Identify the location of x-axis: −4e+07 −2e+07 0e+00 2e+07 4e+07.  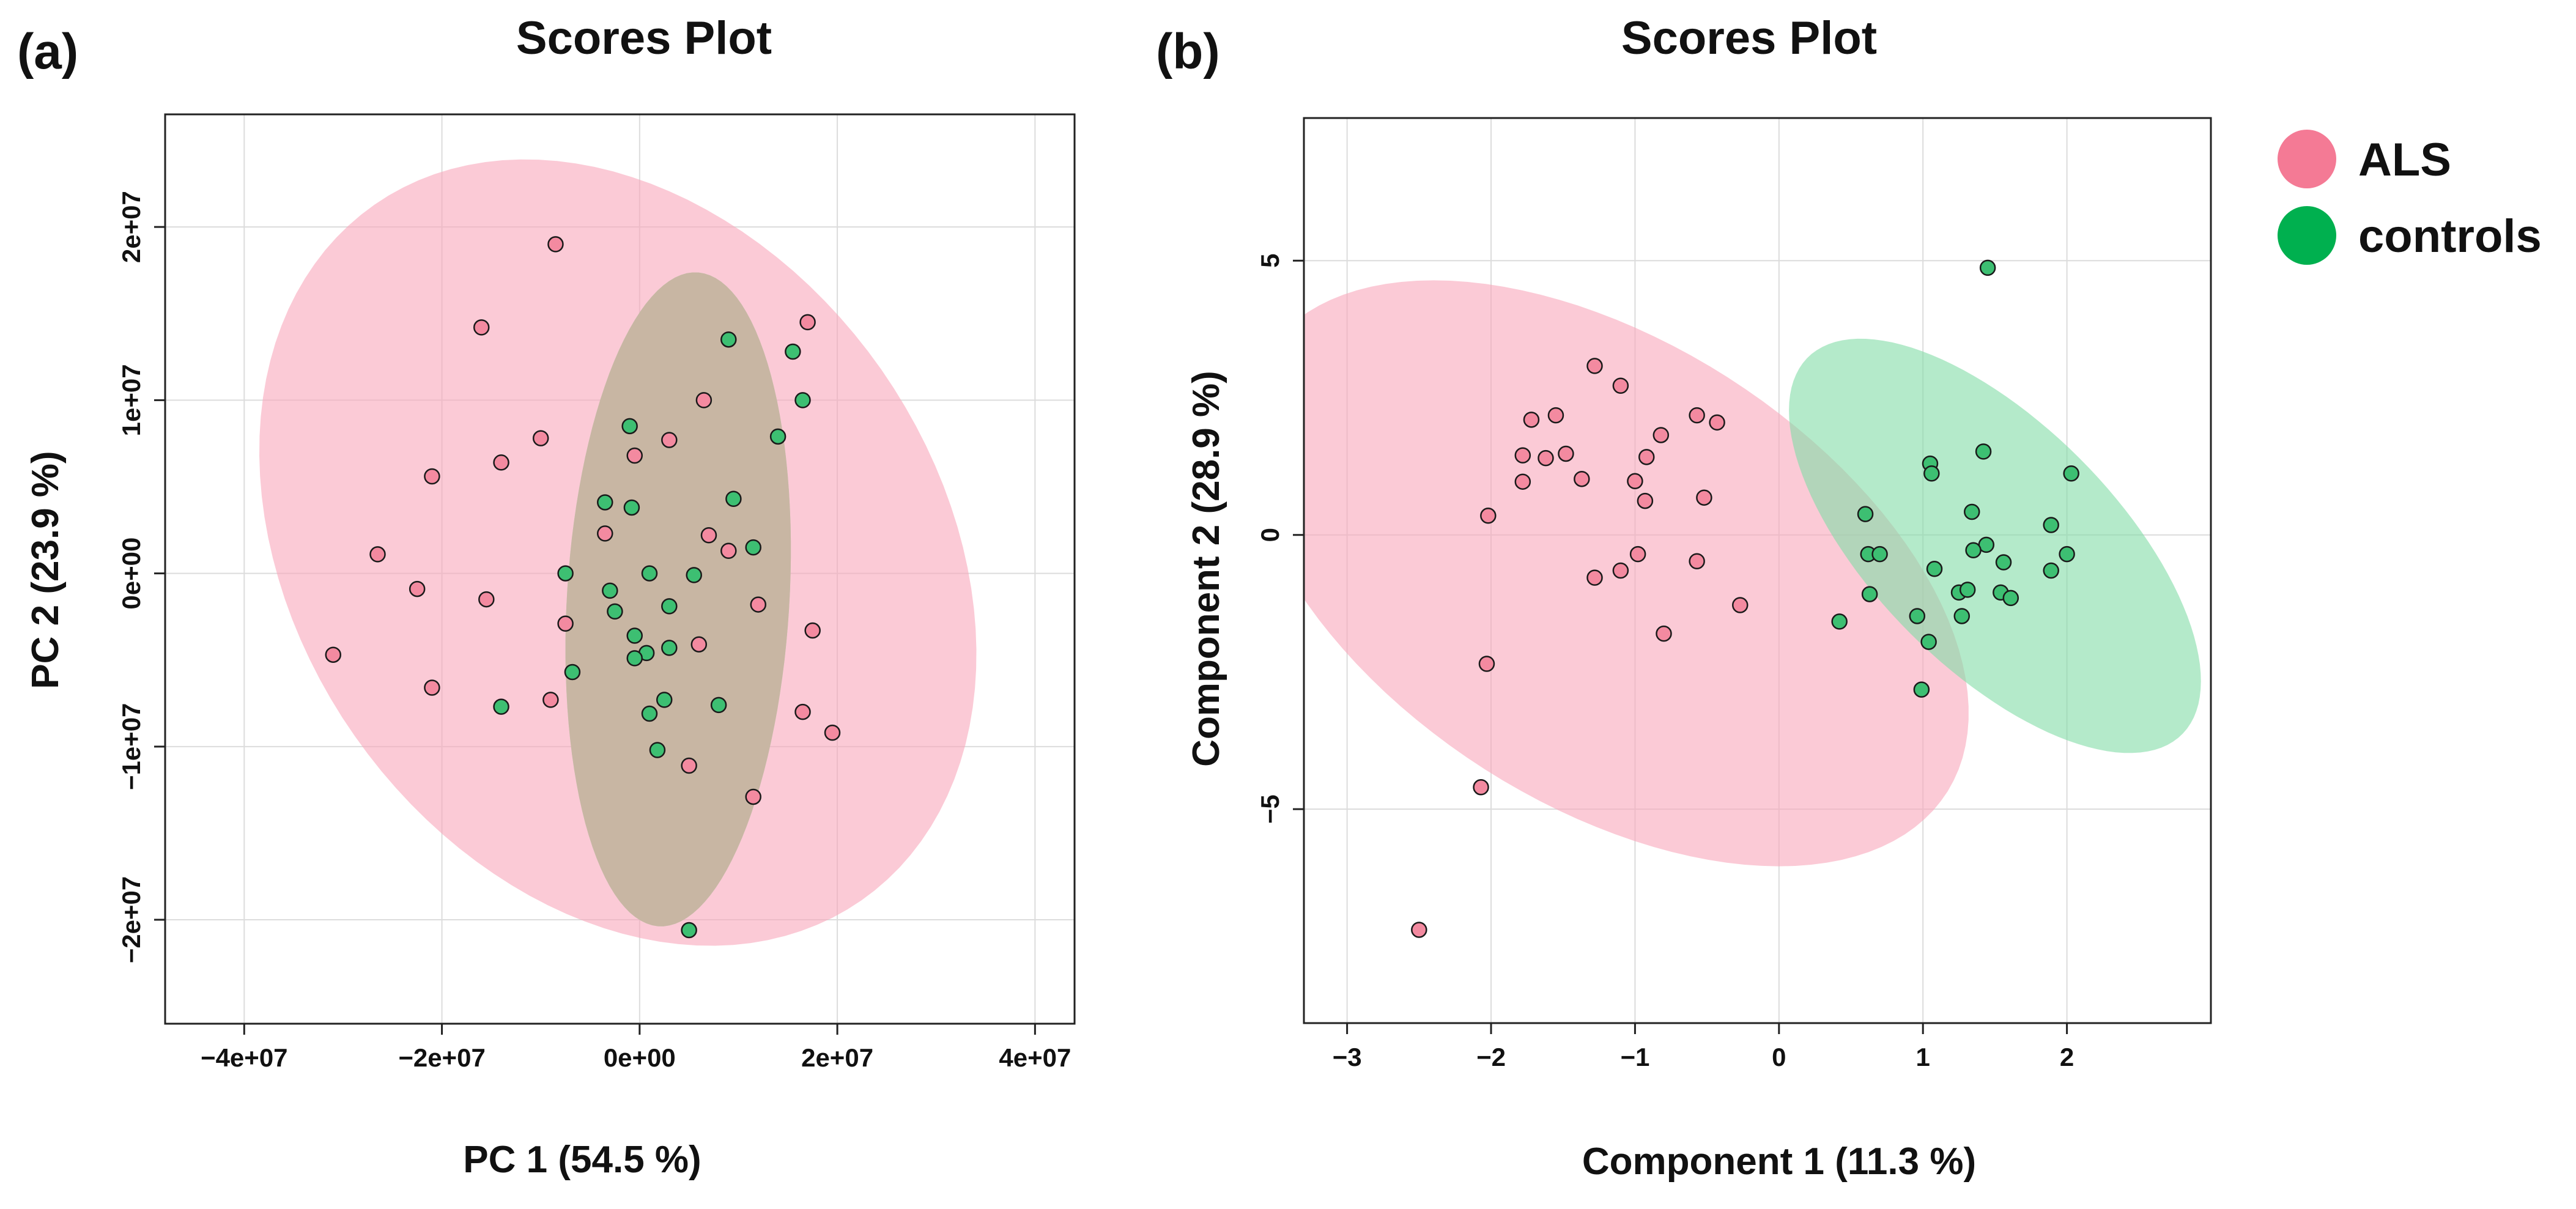
(636, 1048).